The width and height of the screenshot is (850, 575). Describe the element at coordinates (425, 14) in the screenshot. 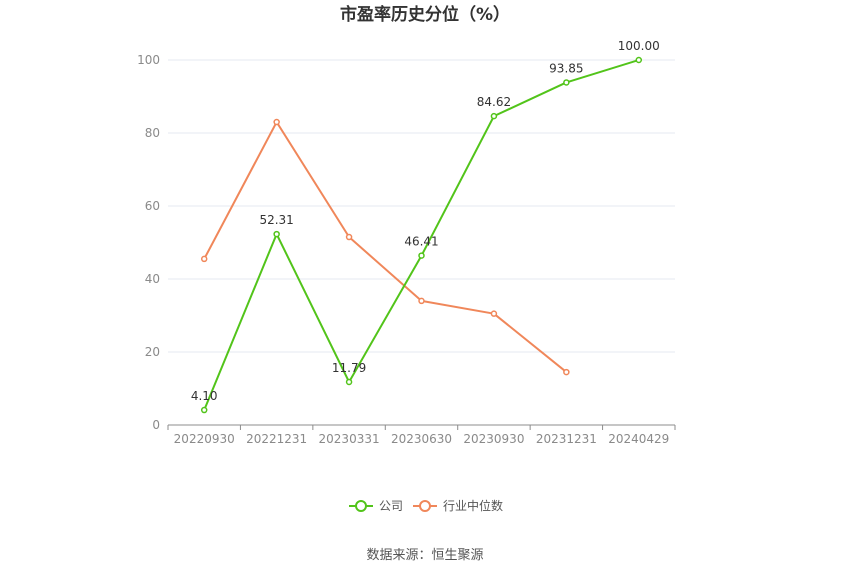

I see `chart-title: 市盈率历史分位（%）` at that location.